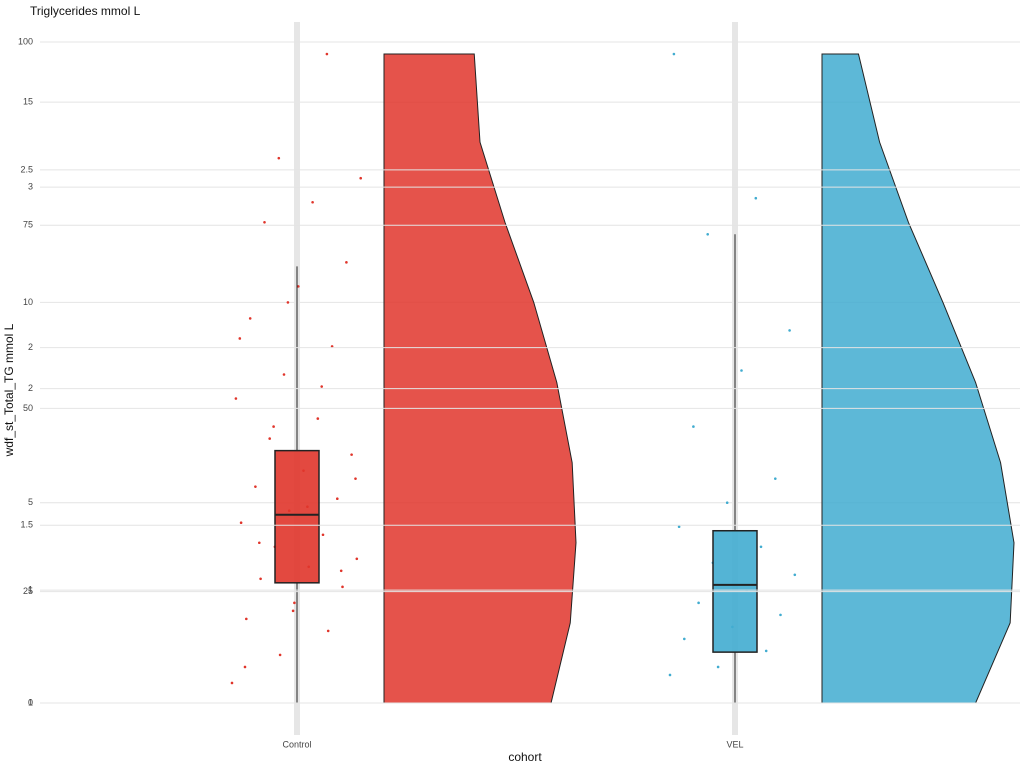 The height and width of the screenshot is (768, 1024). What do you see at coordinates (85, 11) in the screenshot?
I see `chart-title: Triglycerides mmol L` at bounding box center [85, 11].